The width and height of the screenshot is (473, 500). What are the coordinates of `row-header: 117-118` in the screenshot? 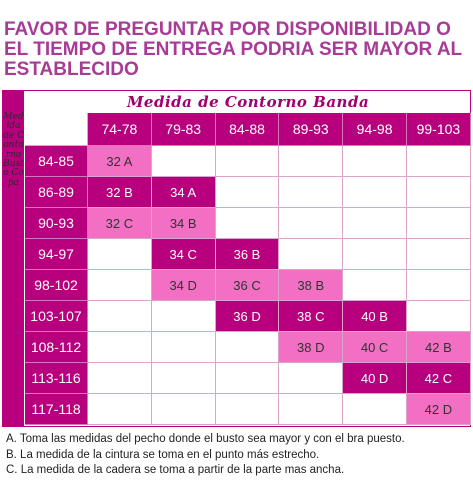 It's located at (56, 409).